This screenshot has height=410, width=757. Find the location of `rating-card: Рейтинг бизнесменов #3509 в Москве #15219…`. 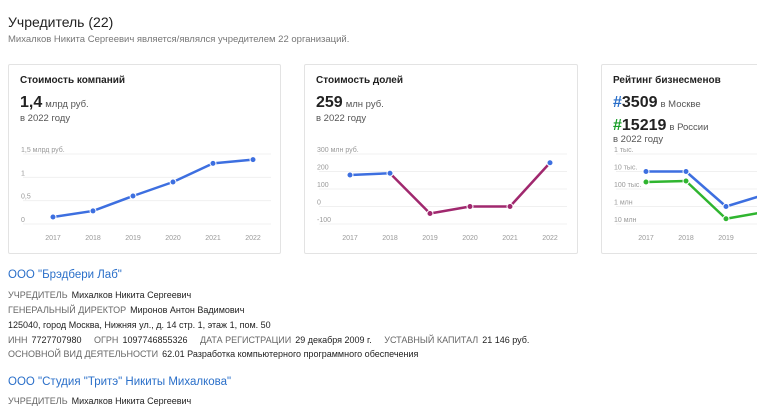

rating-card: Рейтинг бизнесменов #3509 в Москве #15219… is located at coordinates (679, 159).